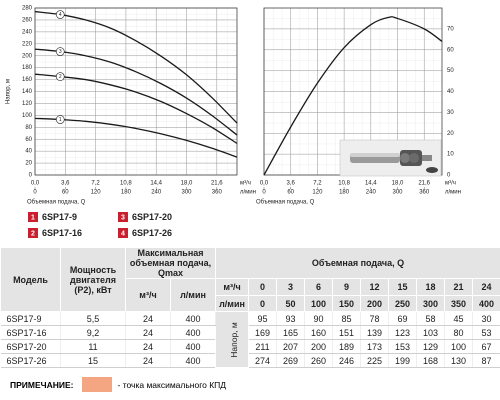 This screenshot has width=500, height=400. I want to click on table-cell: 200, so click(319, 346).